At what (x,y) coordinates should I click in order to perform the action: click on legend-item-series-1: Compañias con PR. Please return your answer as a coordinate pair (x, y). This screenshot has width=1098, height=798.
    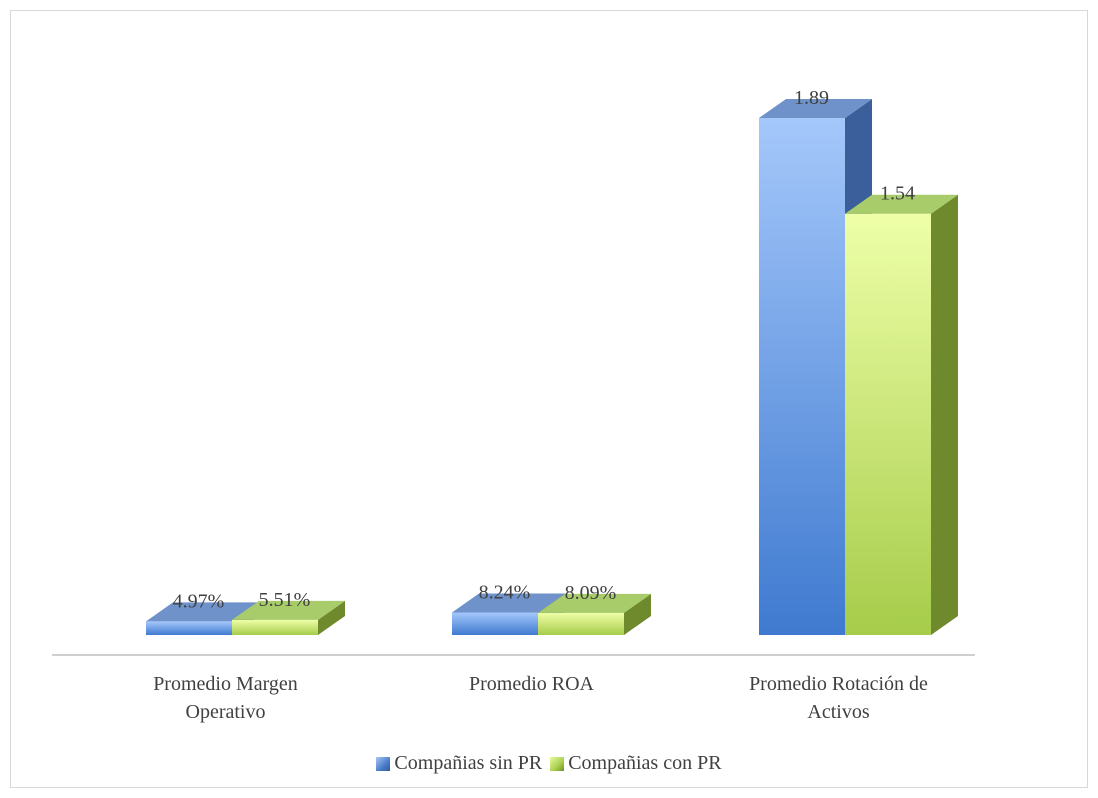
    Looking at the image, I should click on (636, 763).